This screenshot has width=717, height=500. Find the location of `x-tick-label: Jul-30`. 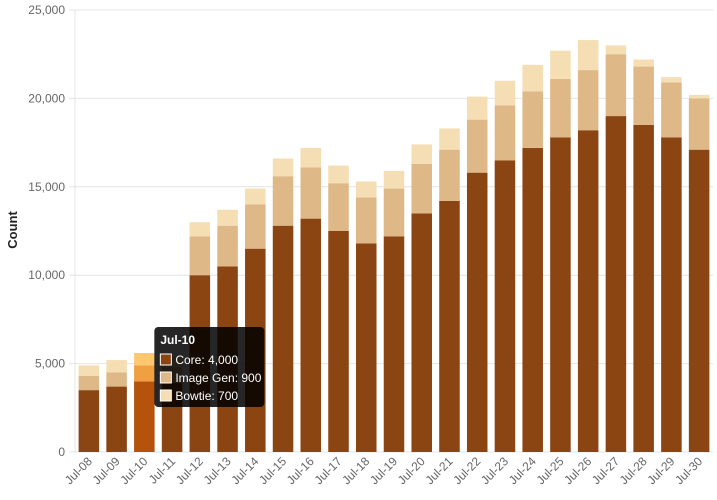

x-tick-label: Jul-30 is located at coordinates (688, 470).